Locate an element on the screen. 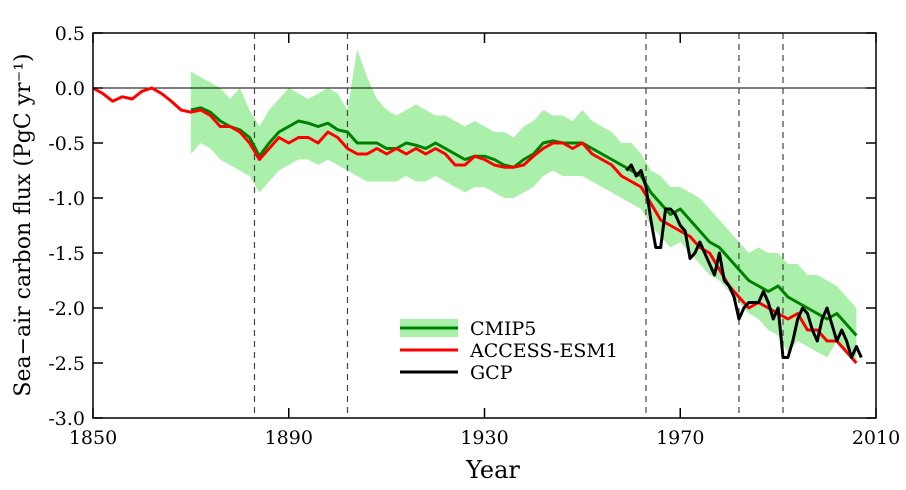 The width and height of the screenshot is (906, 490). y-tick-label: -1.0 is located at coordinates (66, 199).